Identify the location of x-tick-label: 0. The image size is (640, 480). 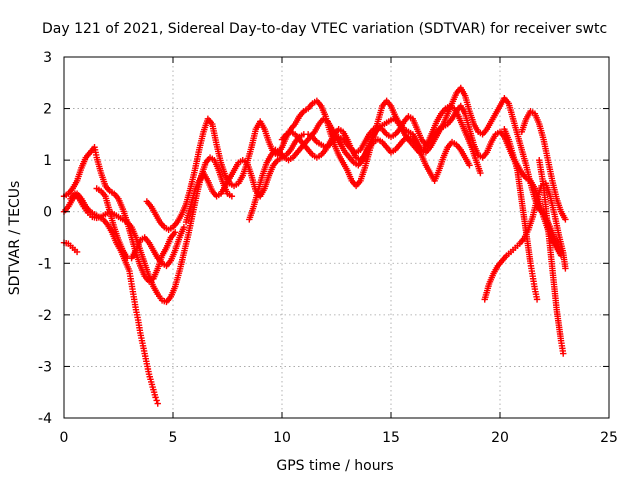
(64, 438).